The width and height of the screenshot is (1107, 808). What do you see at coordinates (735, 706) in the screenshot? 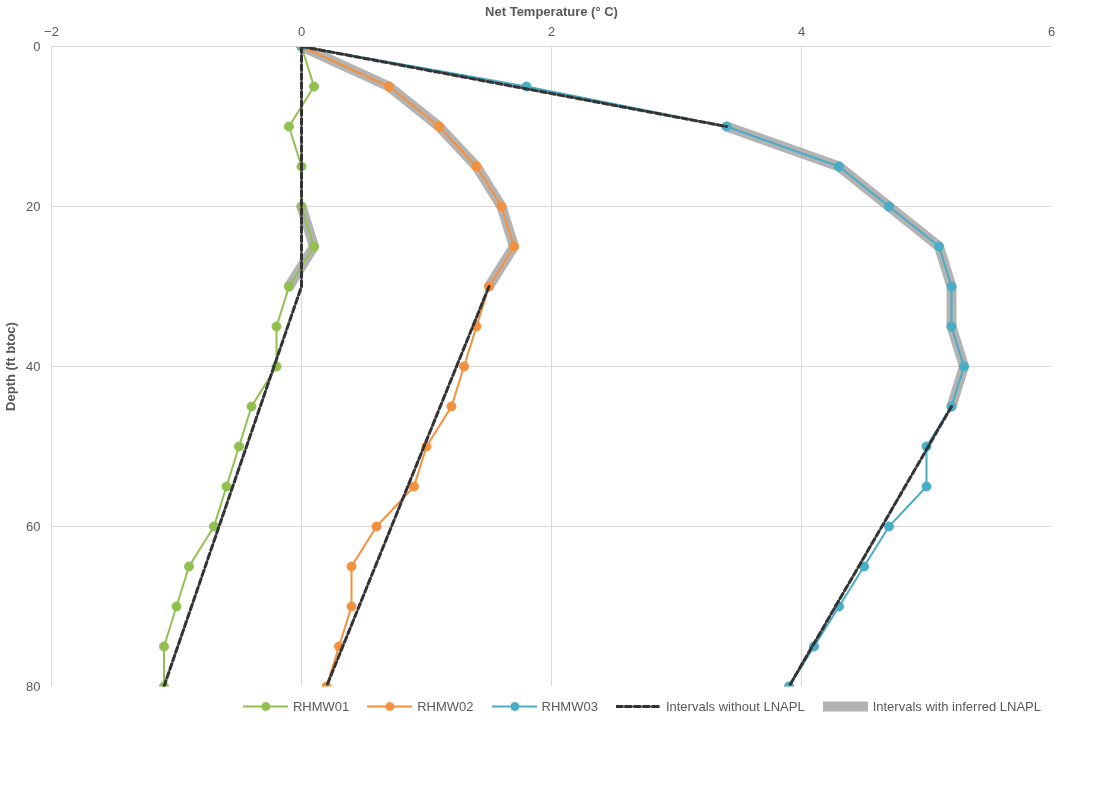
I see `legend-label: Intervals without LNAPL` at bounding box center [735, 706].